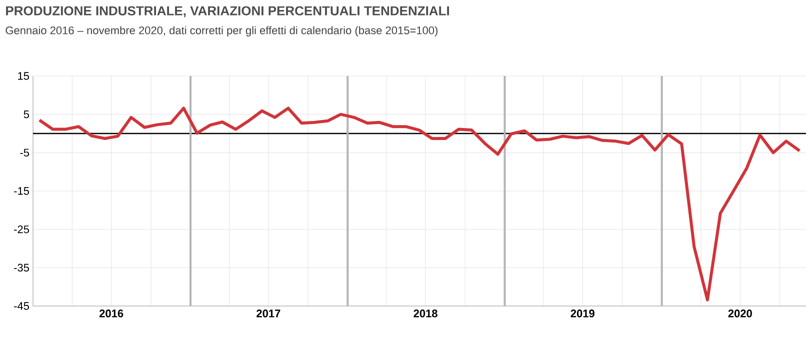 Image resolution: width=810 pixels, height=340 pixels. Describe the element at coordinates (111, 314) in the screenshot. I see `x-tick-label: 2016` at that location.